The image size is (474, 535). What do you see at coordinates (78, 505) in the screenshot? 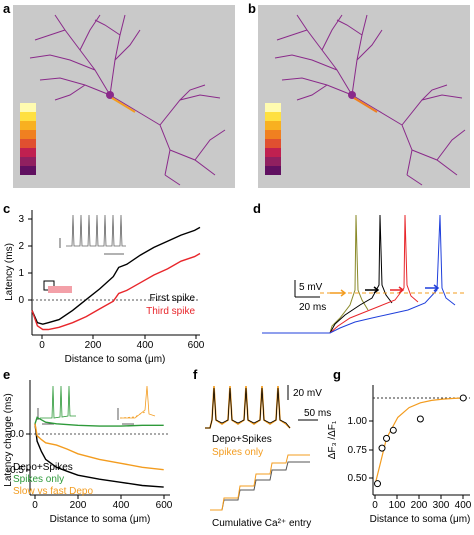
I see `e-xtick-200: 200` at bounding box center [78, 505].